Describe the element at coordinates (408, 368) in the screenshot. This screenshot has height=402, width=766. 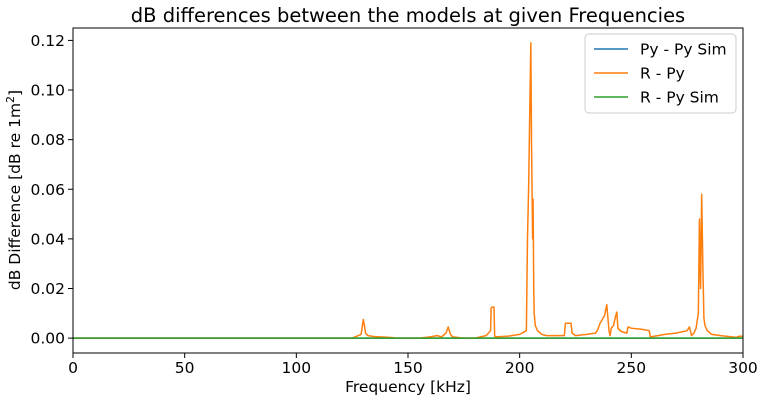
I see `x-tick-label: 150` at that location.